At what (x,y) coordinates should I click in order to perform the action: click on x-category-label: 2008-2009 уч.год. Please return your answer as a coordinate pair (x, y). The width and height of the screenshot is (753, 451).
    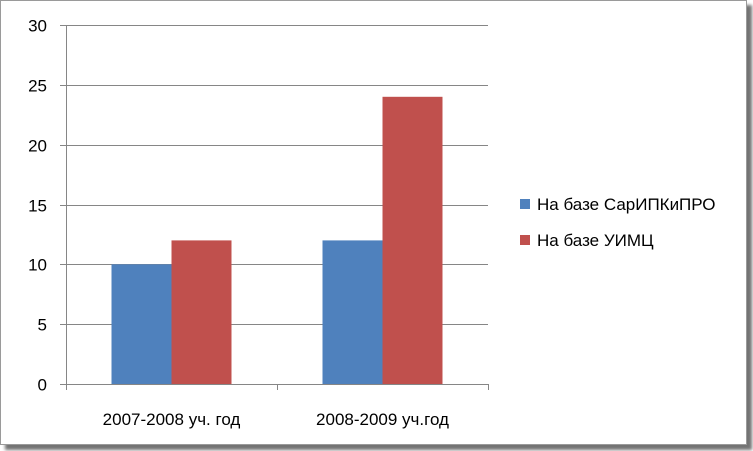
    Looking at the image, I should click on (382, 419).